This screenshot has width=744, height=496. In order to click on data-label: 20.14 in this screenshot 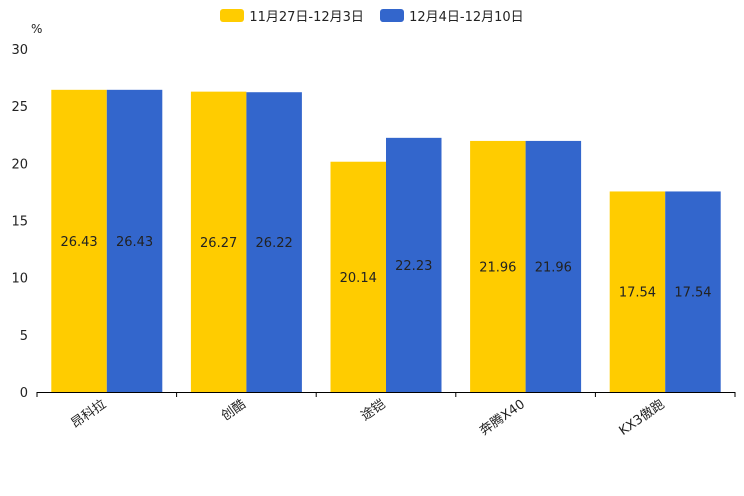, I will do `click(358, 278)`.